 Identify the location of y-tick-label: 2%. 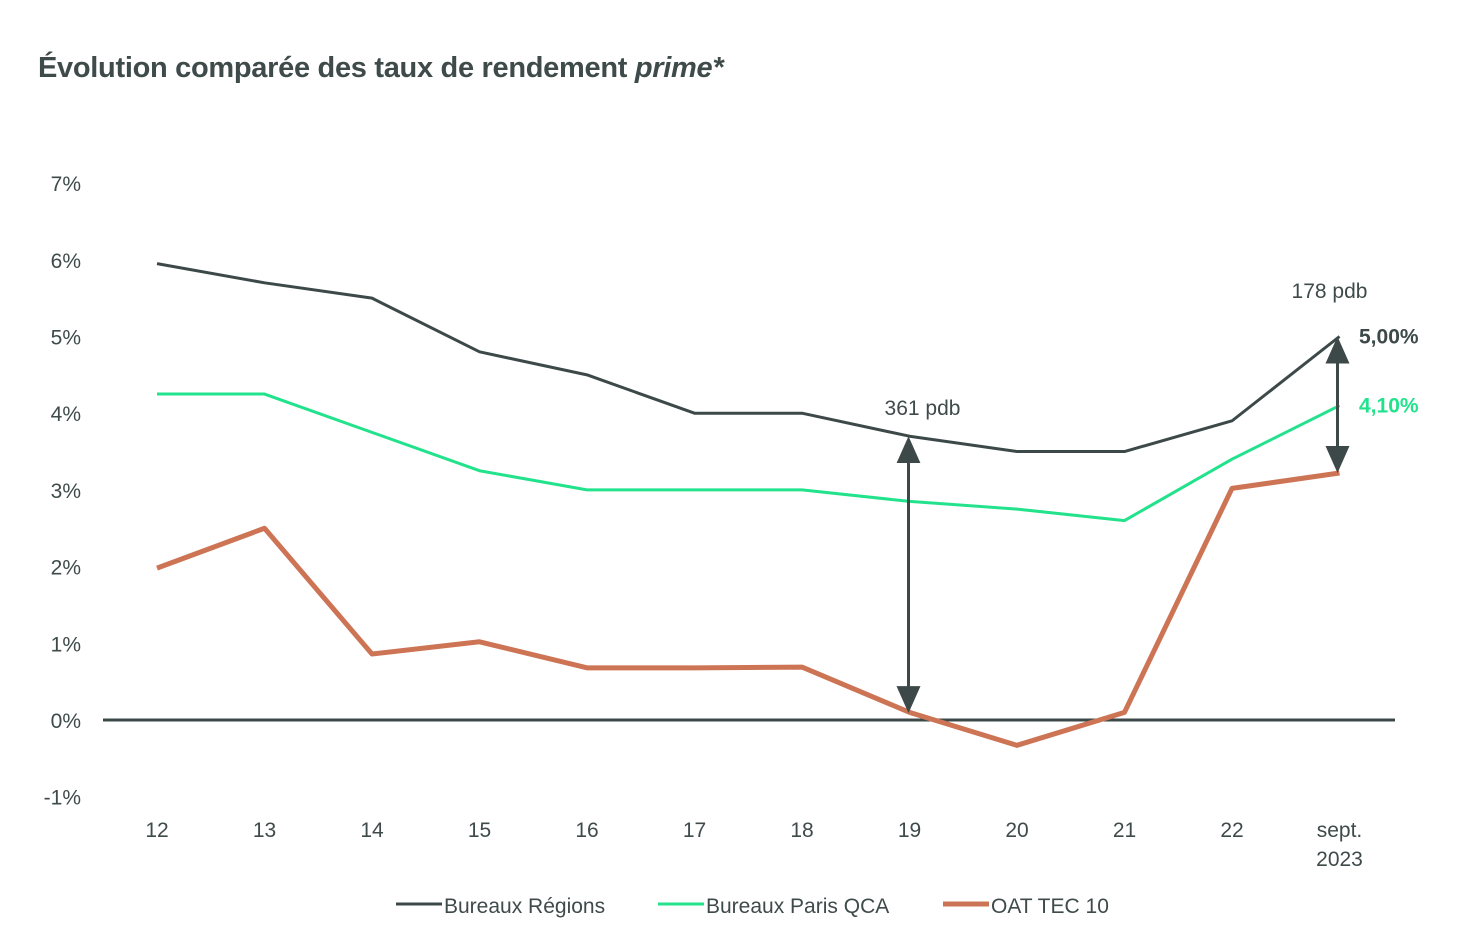
(66, 568).